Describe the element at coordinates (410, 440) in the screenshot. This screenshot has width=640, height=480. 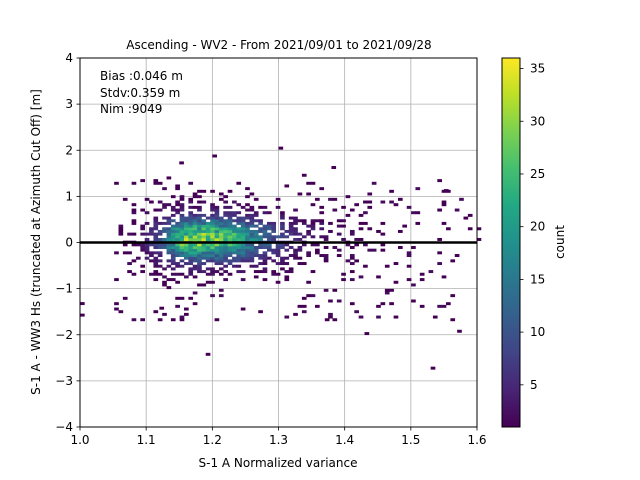
I see `x-tick-label: 1.5` at that location.